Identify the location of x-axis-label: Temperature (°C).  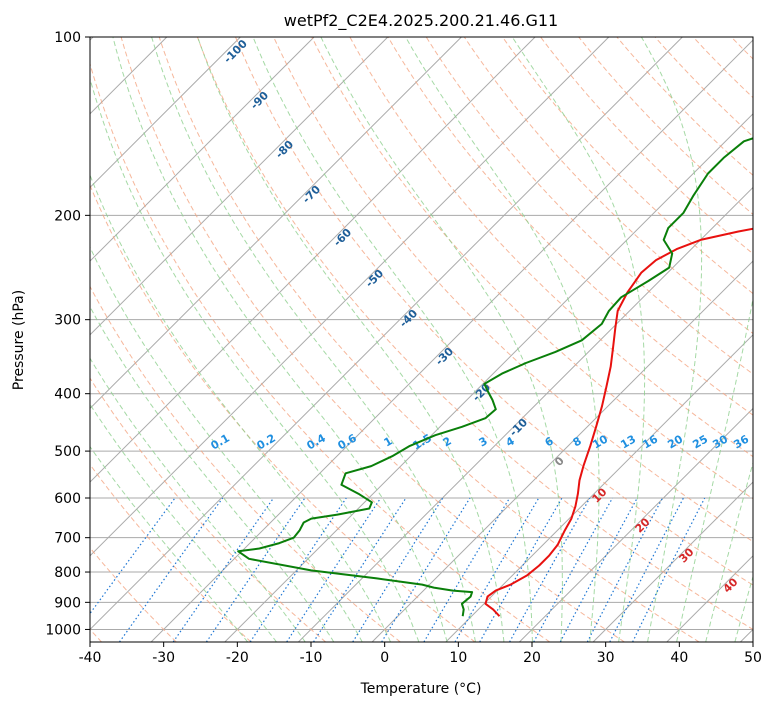
(421, 689).